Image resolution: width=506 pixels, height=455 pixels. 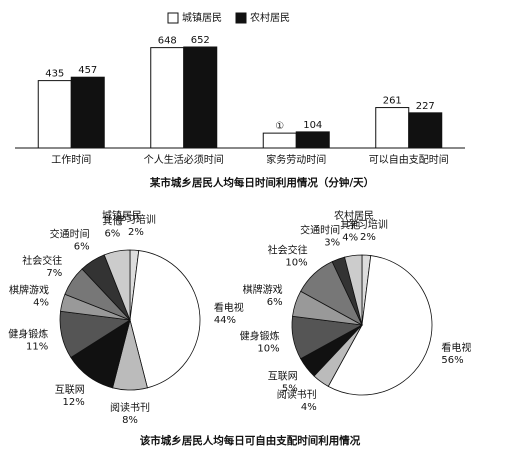 What do you see at coordinates (130, 420) in the screenshot?
I see `slice-value: 8%` at bounding box center [130, 420].